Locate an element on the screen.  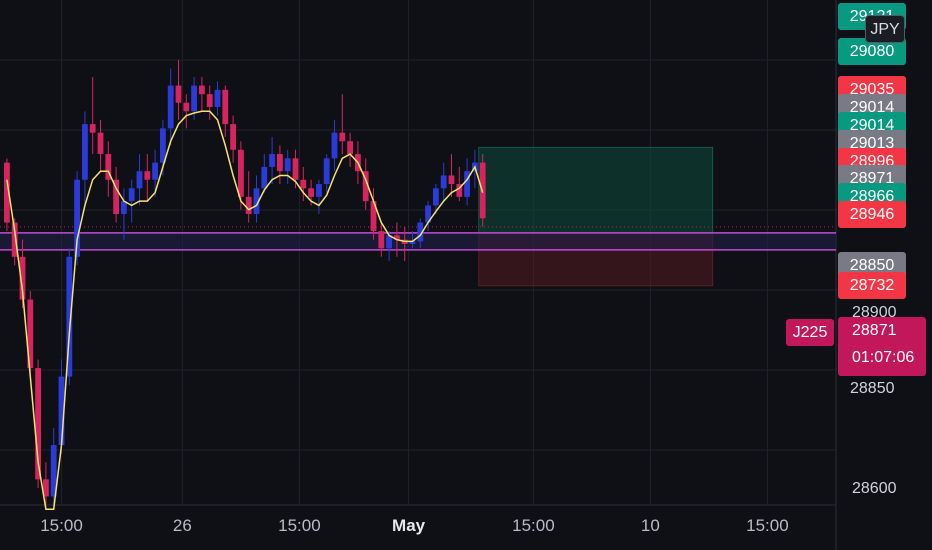
x-tick-label: 26 is located at coordinates (182, 525).